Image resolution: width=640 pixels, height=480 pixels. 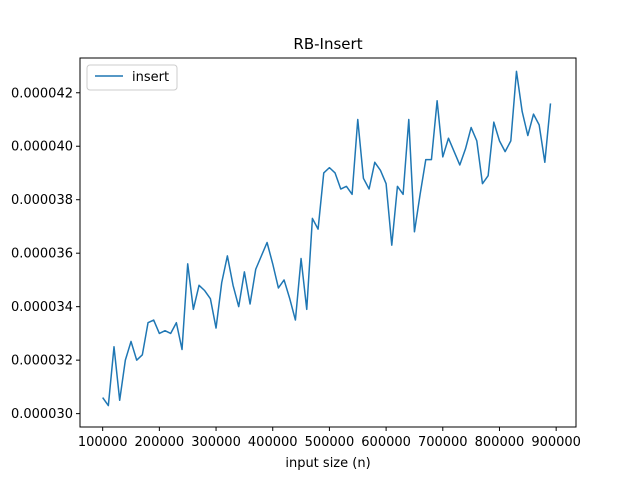 I want to click on x-tick-label: 800000, so click(x=500, y=442).